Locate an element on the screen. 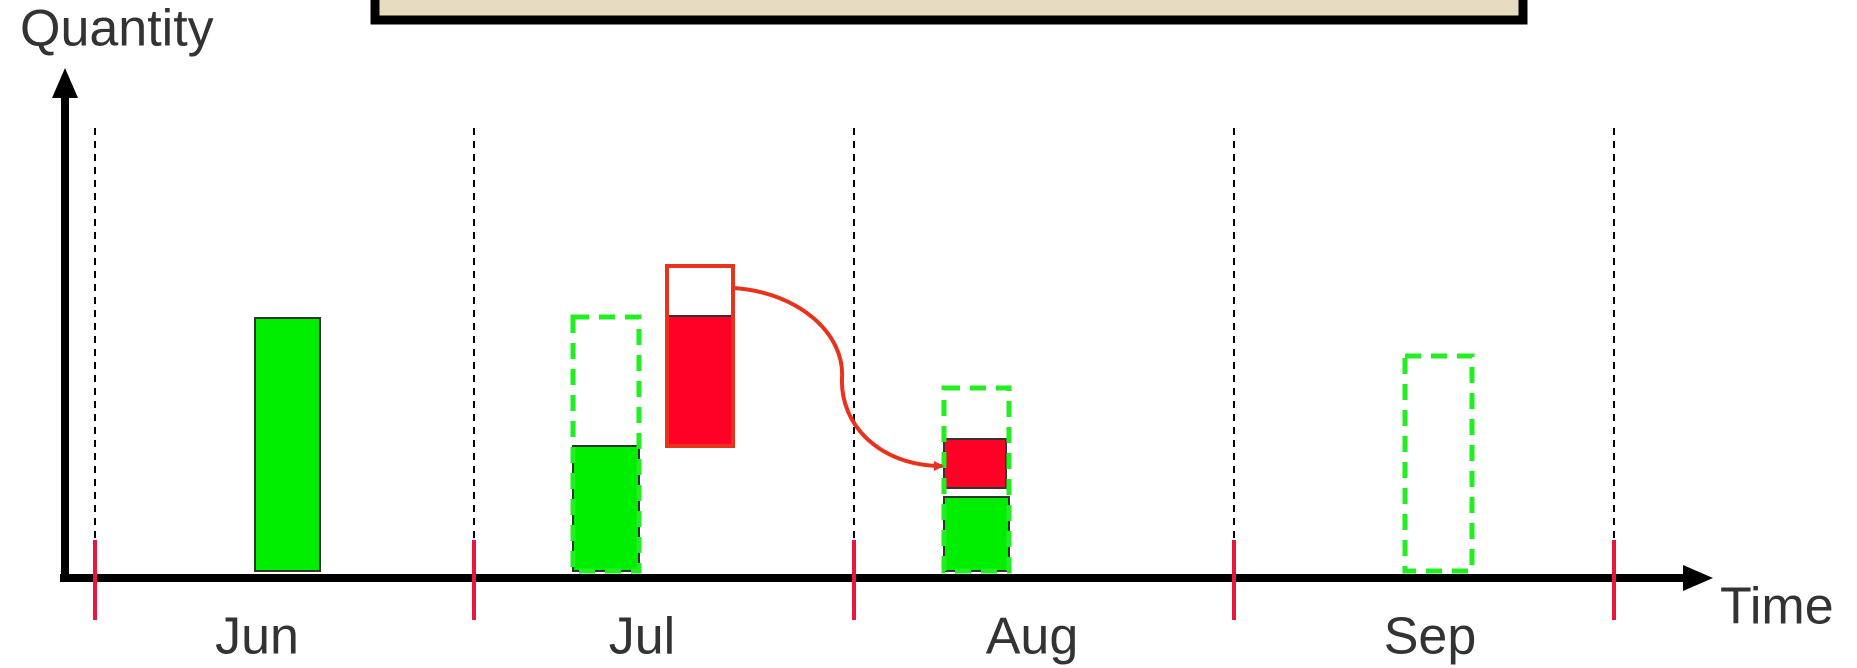 The height and width of the screenshot is (668, 1857). carry-arrow is located at coordinates (838, 378).